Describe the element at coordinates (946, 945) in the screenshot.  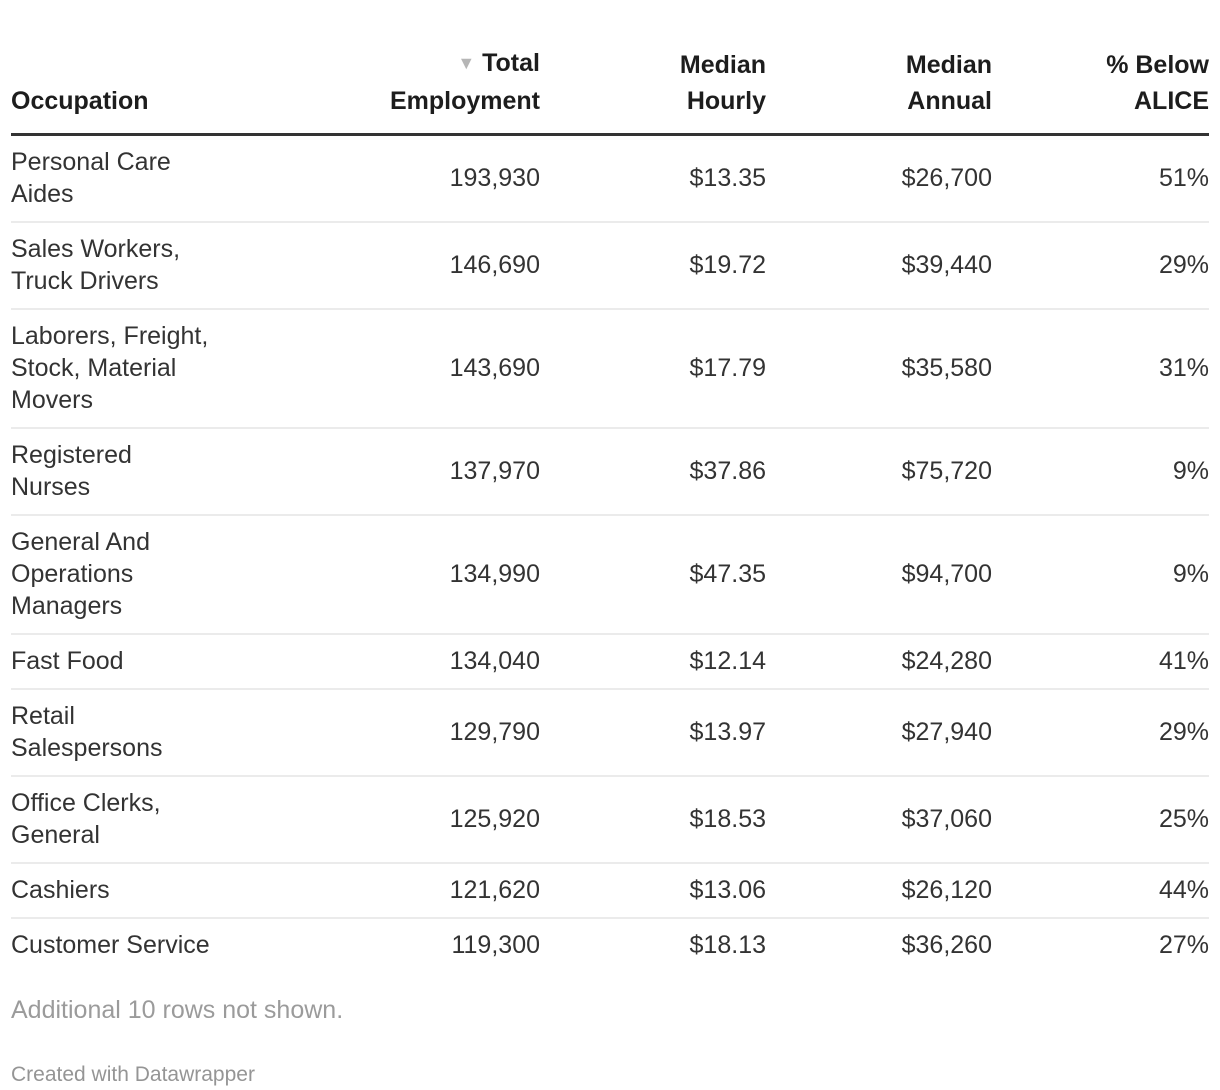
I see `cell-median_annual: $36,260` at that location.